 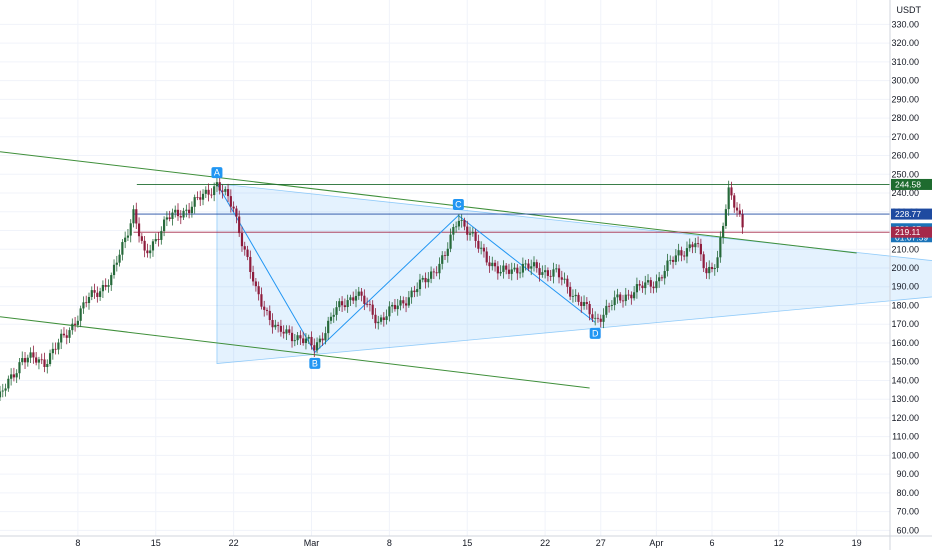 What do you see at coordinates (466, 541) in the screenshot?
I see `time-axis: 8 15 22 Mar 8 15 22 27 Apr 6 12 19` at bounding box center [466, 541].